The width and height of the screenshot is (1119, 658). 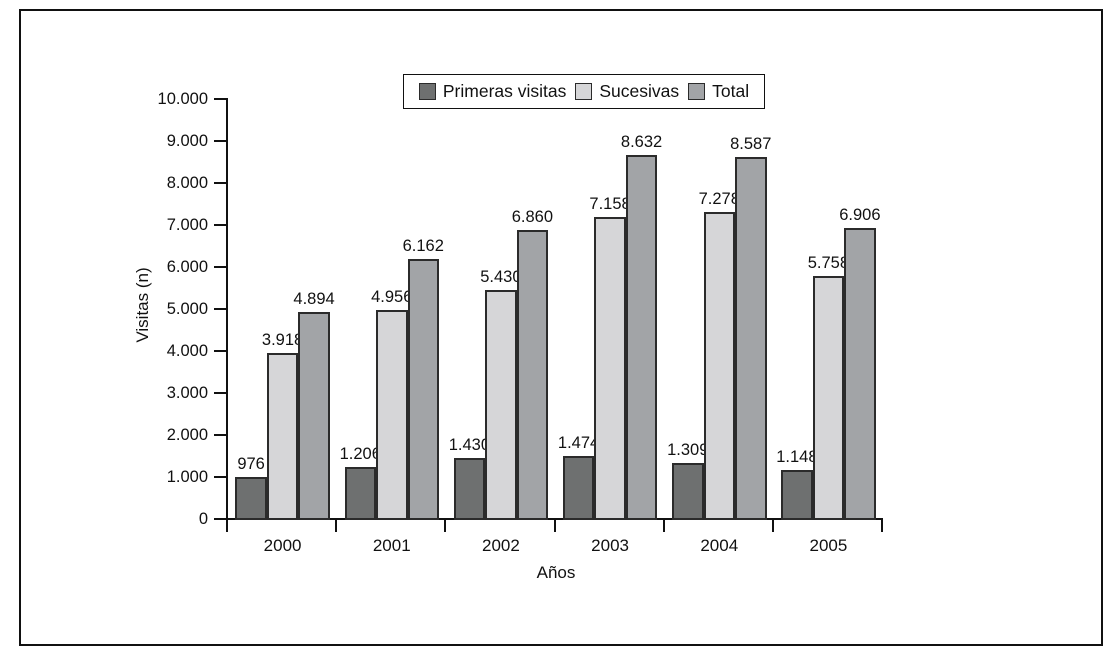 I want to click on bar-sucesivas-2005, so click(x=828, y=398).